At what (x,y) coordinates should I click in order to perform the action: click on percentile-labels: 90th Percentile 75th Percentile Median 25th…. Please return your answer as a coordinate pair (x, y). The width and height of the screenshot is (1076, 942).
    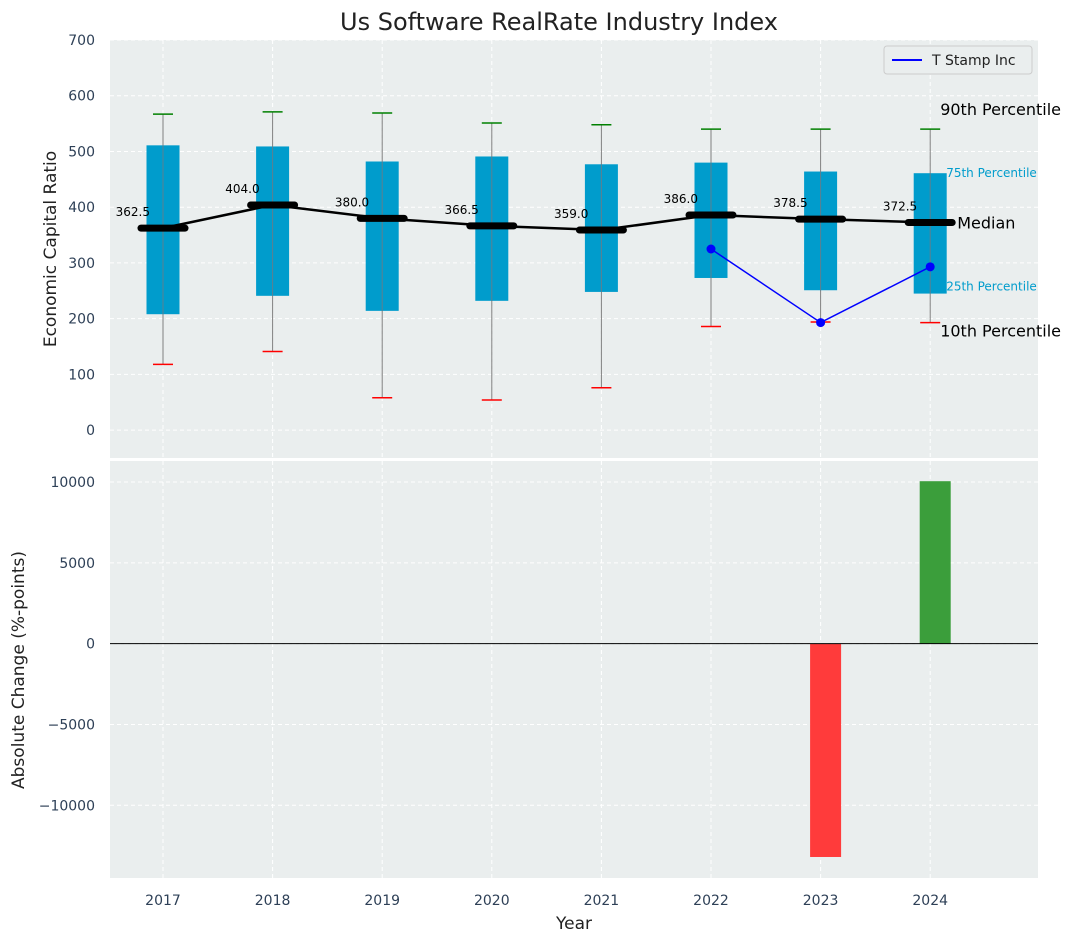
    Looking at the image, I should click on (1000, 220).